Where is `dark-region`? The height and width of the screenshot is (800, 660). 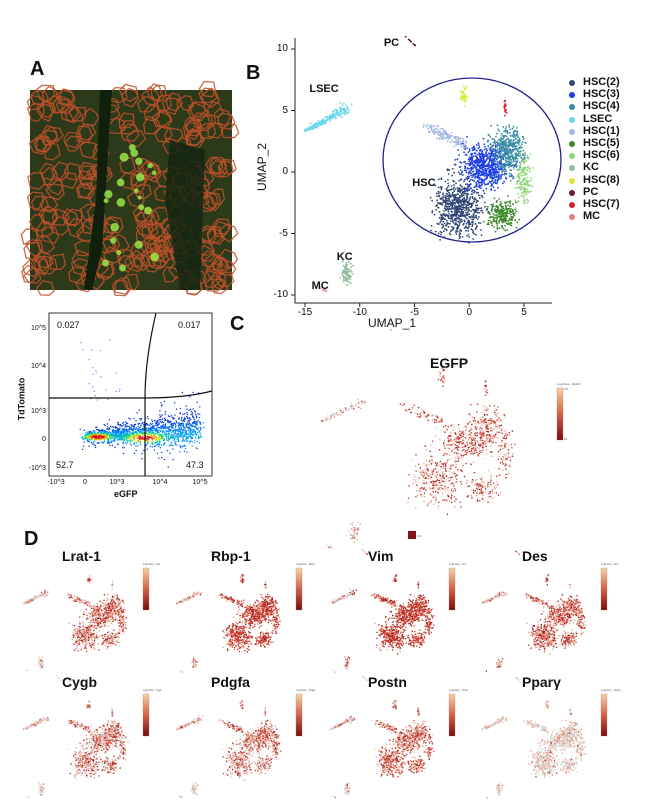
dark-region is located at coordinates (185, 215).